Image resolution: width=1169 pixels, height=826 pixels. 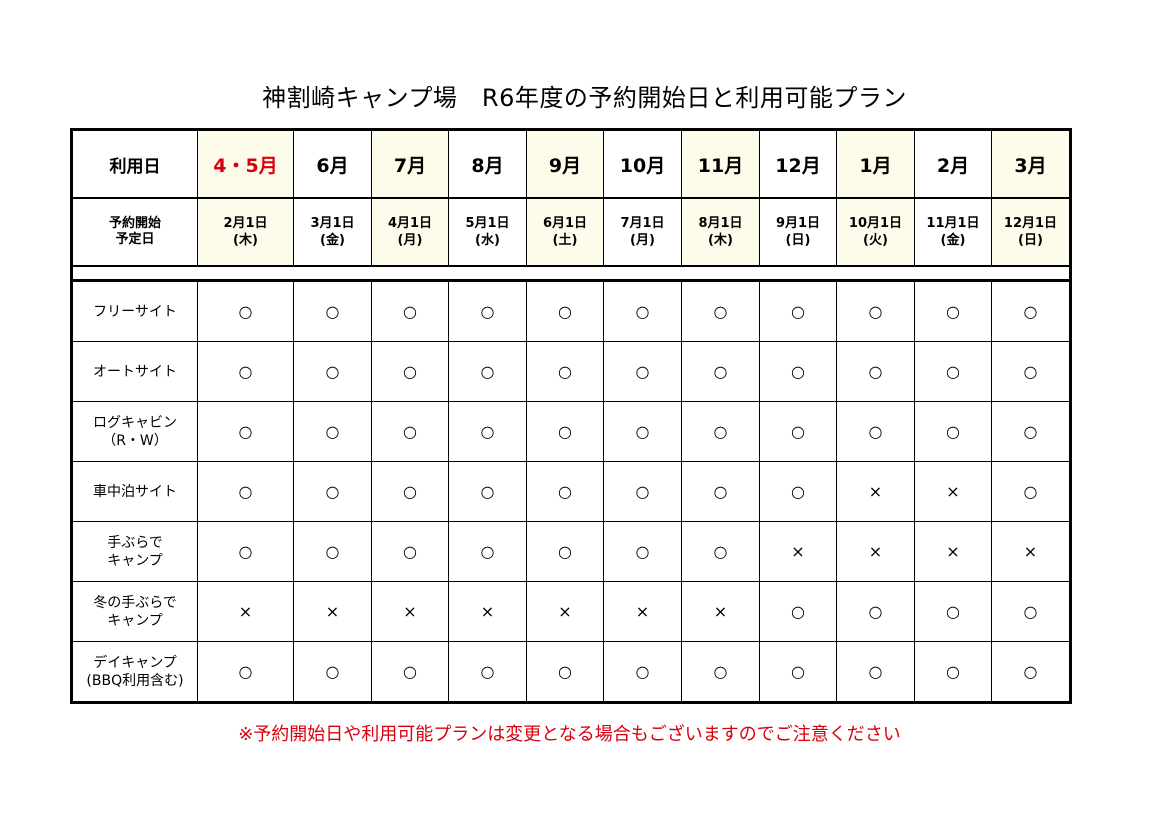 What do you see at coordinates (332, 232) in the screenshot?
I see `start-date-cell: 3月1日 (金)` at bounding box center [332, 232].